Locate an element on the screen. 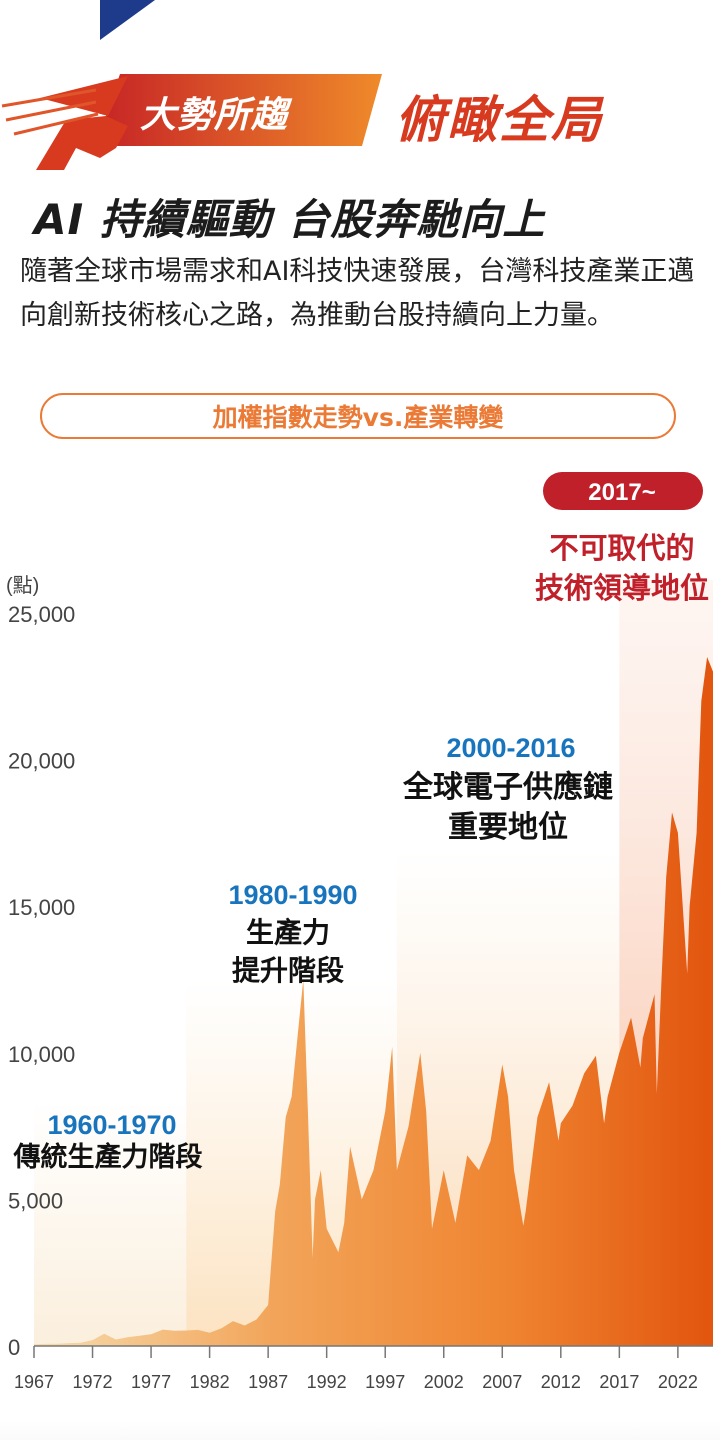 Image resolution: width=720 pixels, height=1440 pixels. x-tick-label: 1982 is located at coordinates (210, 1382).